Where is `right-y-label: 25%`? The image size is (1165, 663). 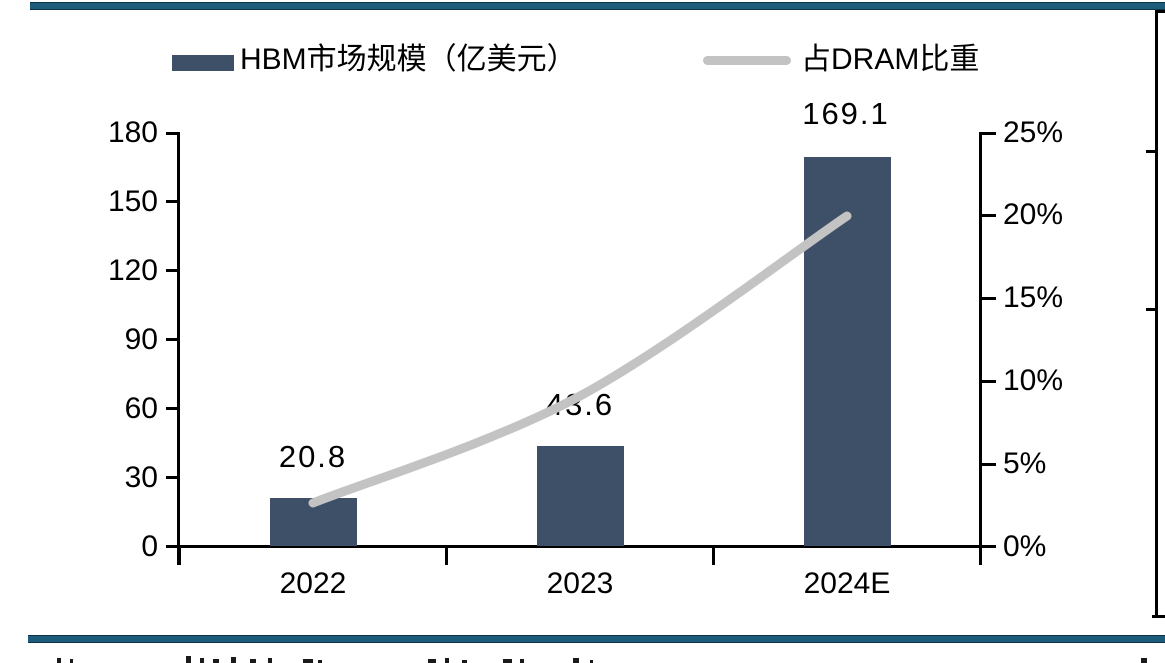 right-y-label: 25% is located at coordinates (1033, 132).